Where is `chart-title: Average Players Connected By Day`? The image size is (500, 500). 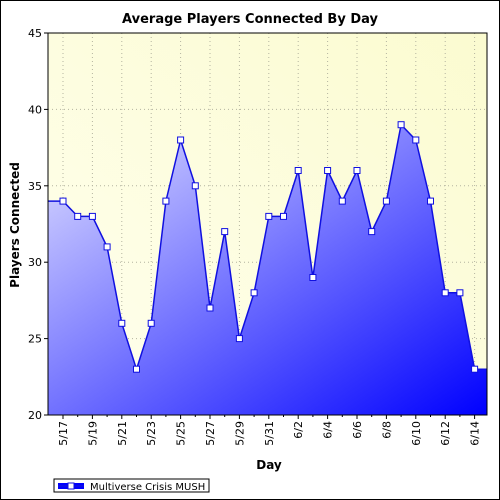 chart-title: Average Players Connected By Day is located at coordinates (250, 19).